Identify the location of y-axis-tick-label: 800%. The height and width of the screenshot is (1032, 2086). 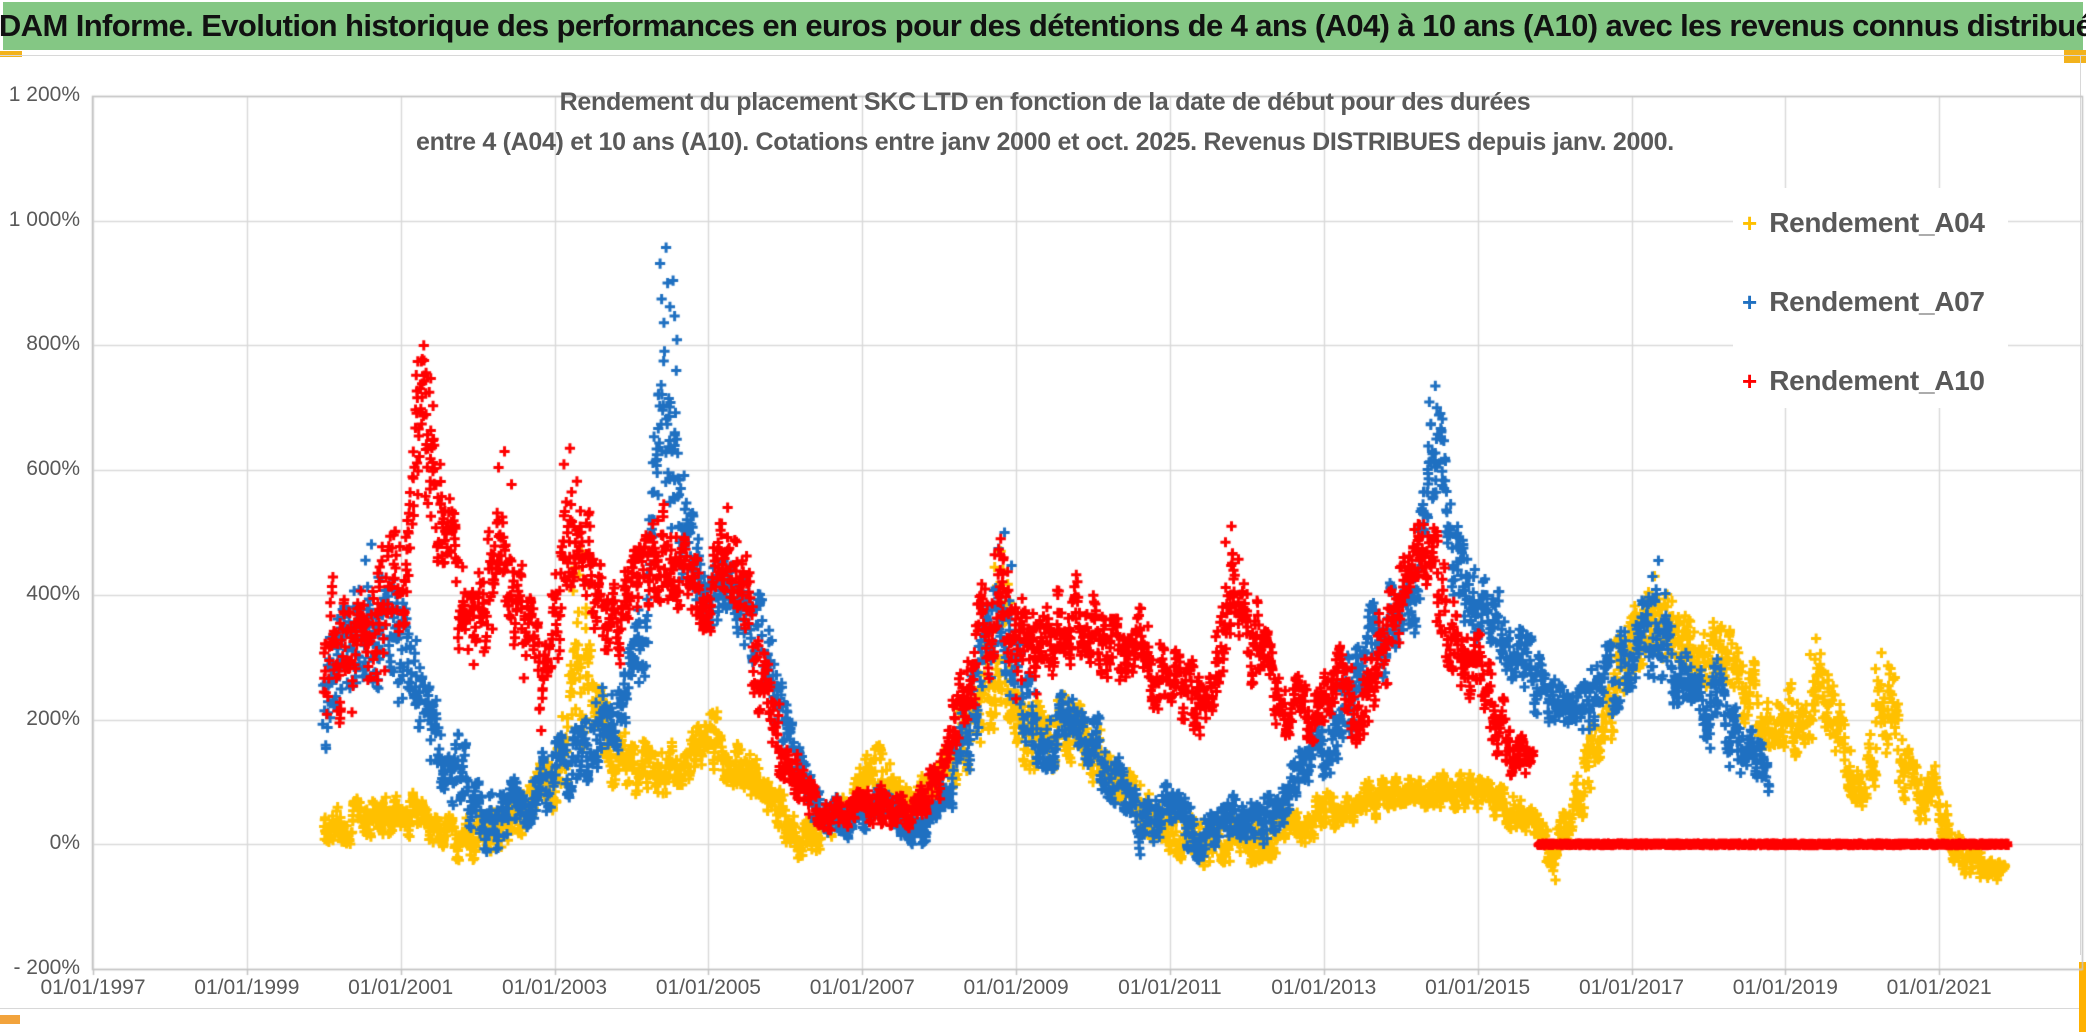
(53, 344).